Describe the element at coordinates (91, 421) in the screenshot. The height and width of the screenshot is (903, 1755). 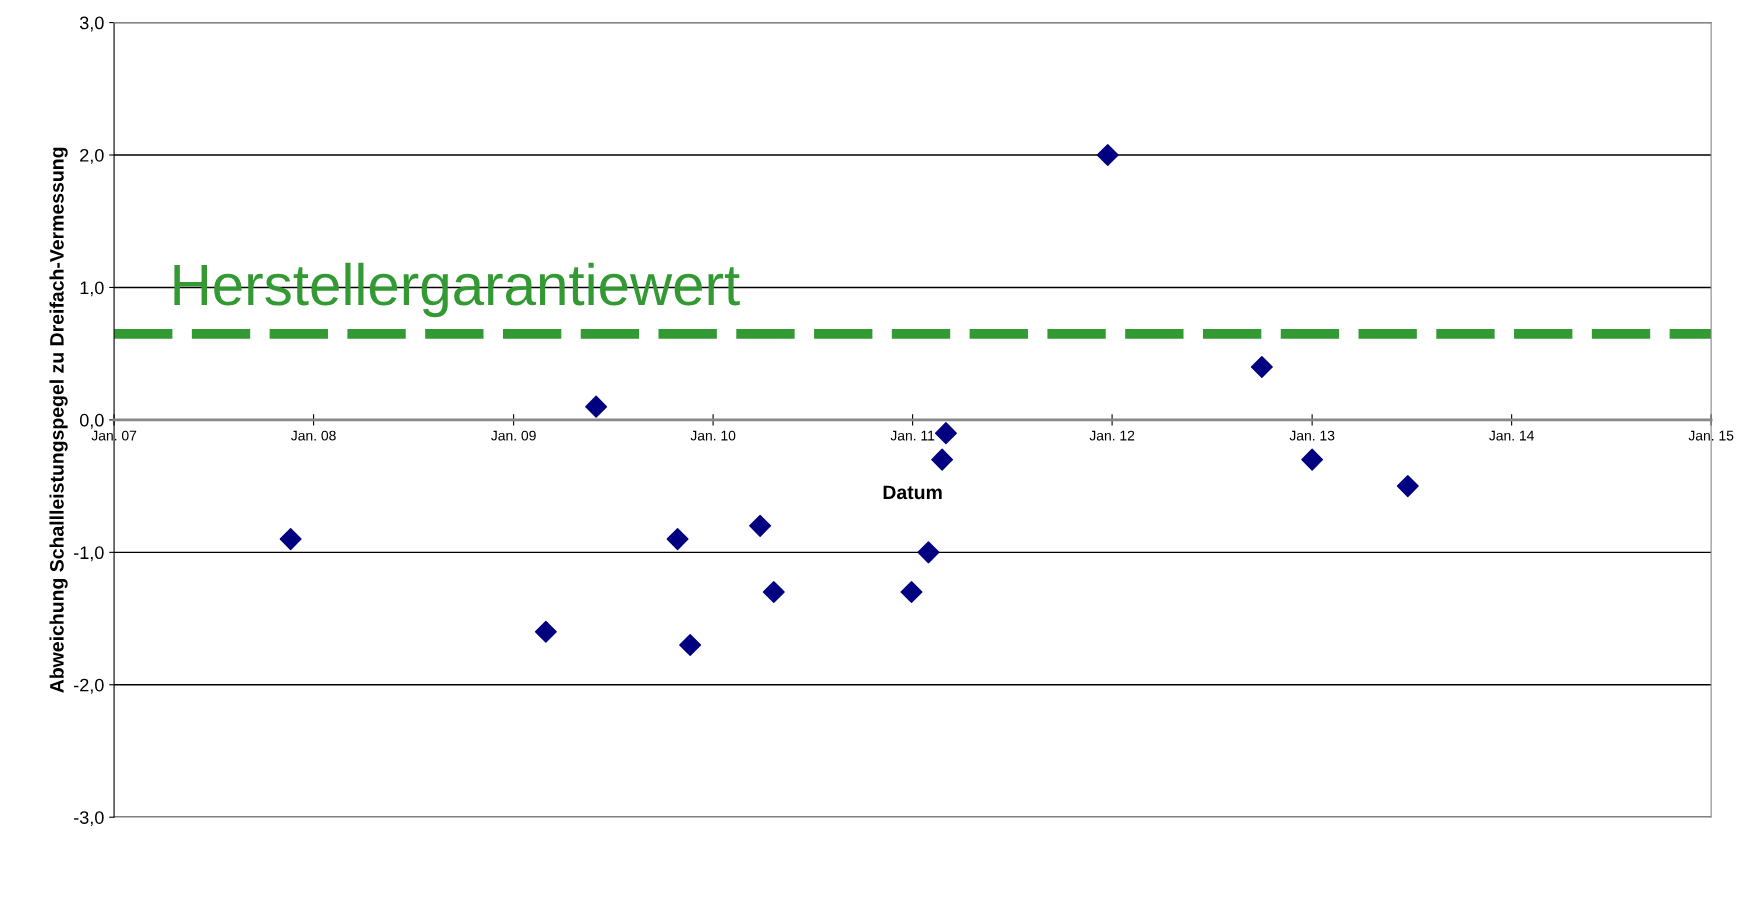
I see `y-tick-label: 0,0` at that location.